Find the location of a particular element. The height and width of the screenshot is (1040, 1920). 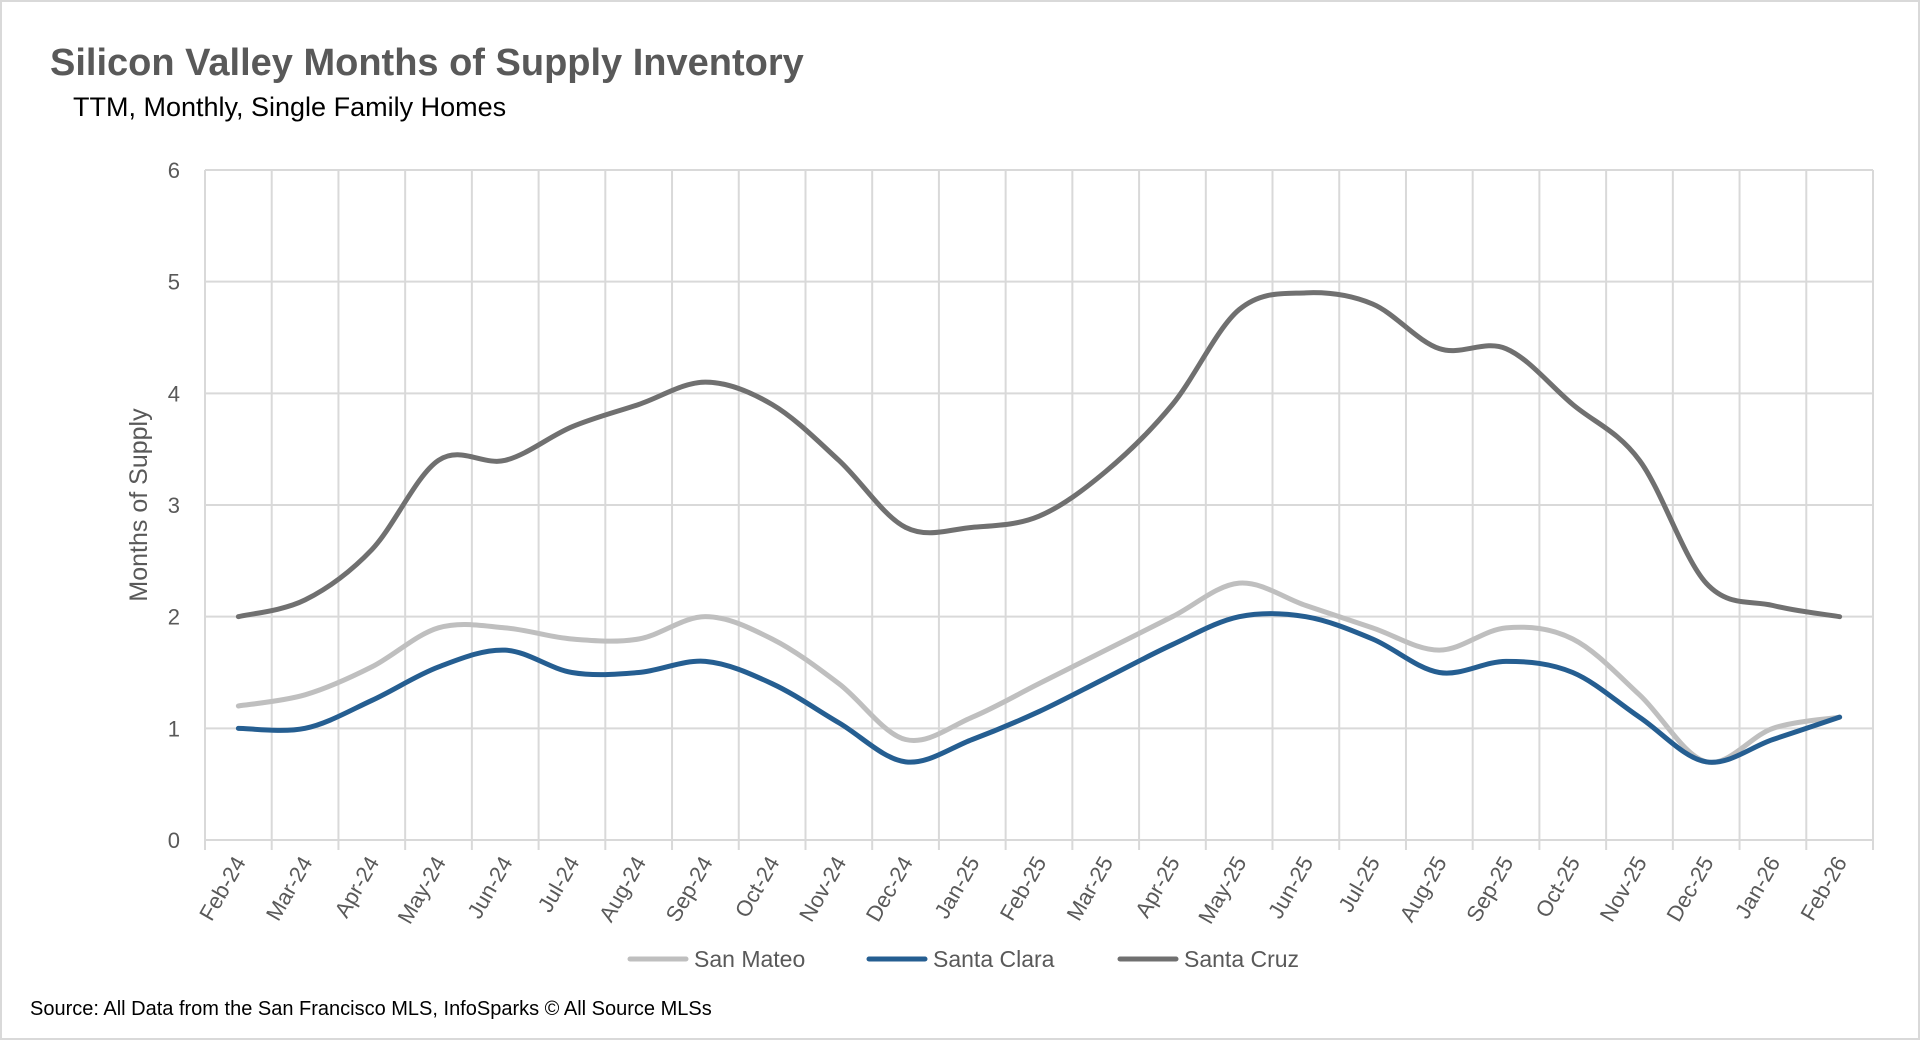

series-line-santa-clara is located at coordinates (1039, 688).